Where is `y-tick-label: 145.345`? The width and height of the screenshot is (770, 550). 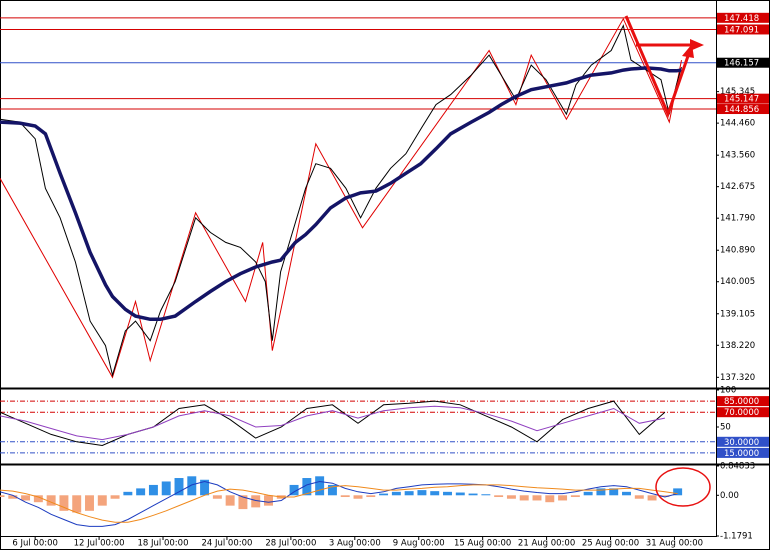
y-tick-label: 145.345 is located at coordinates (737, 92).